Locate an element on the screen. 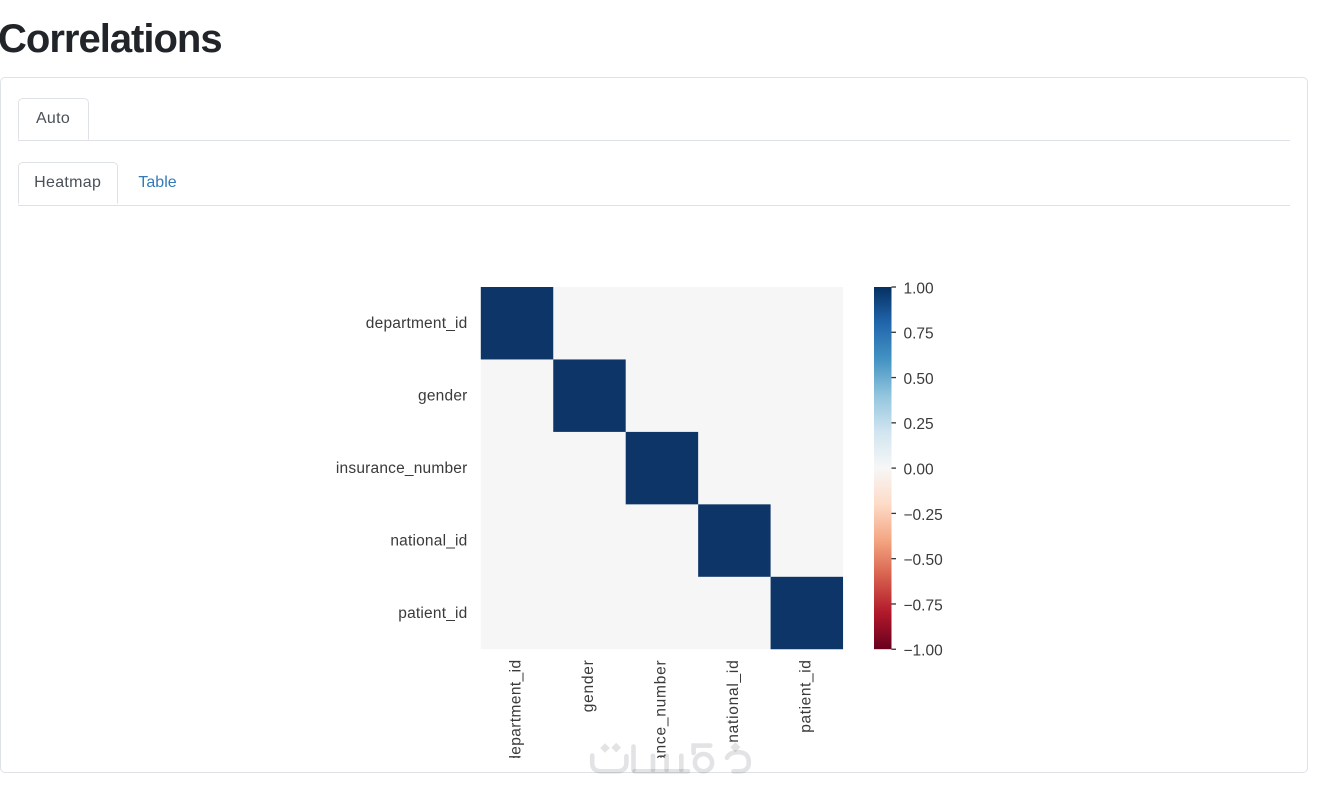 The image size is (1341, 792). svg-text: 0.00 is located at coordinates (919, 470).